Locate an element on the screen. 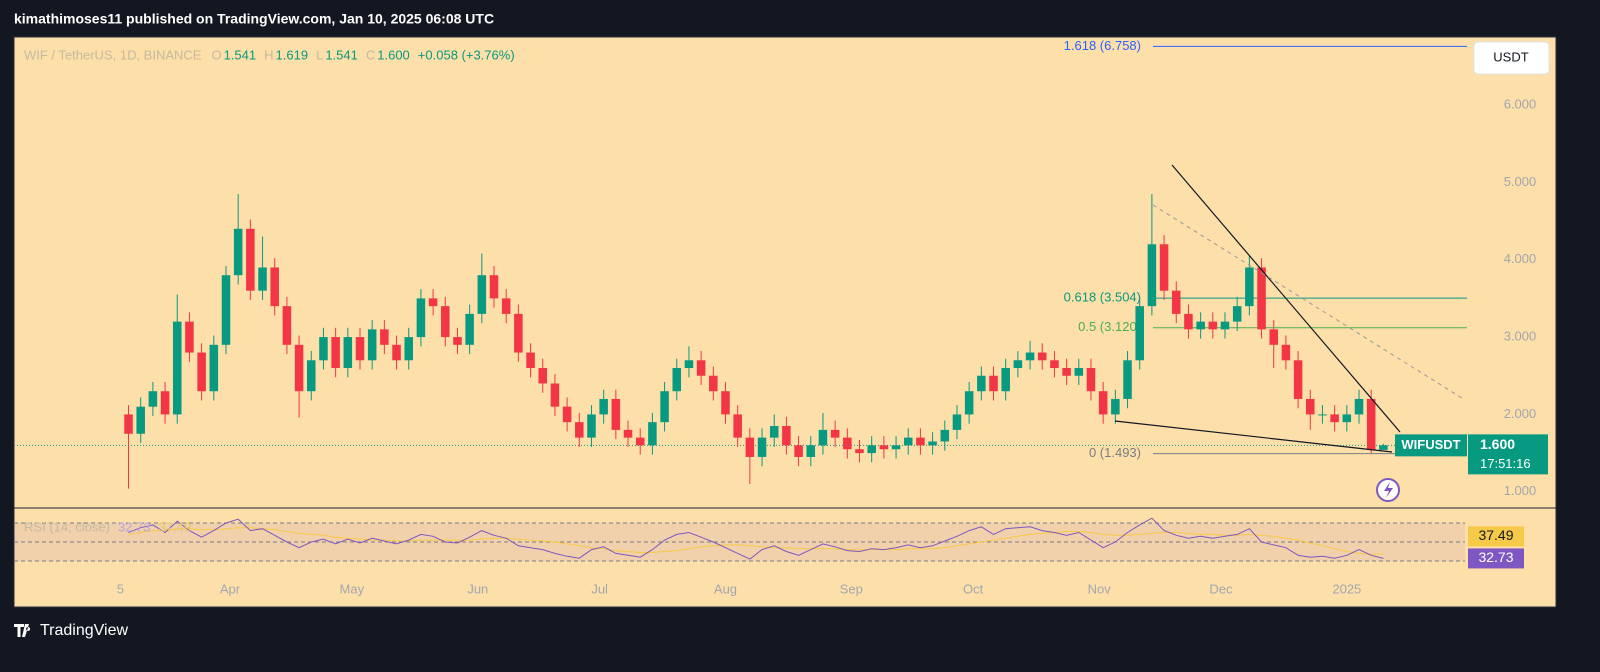 The image size is (1600, 672). rsi-tag-label: 37.49 is located at coordinates (1495, 535).